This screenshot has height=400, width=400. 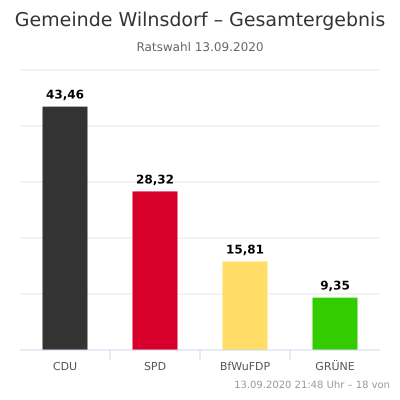 What do you see at coordinates (335, 366) in the screenshot?
I see `x-tick-label: GRÜNE` at bounding box center [335, 366].